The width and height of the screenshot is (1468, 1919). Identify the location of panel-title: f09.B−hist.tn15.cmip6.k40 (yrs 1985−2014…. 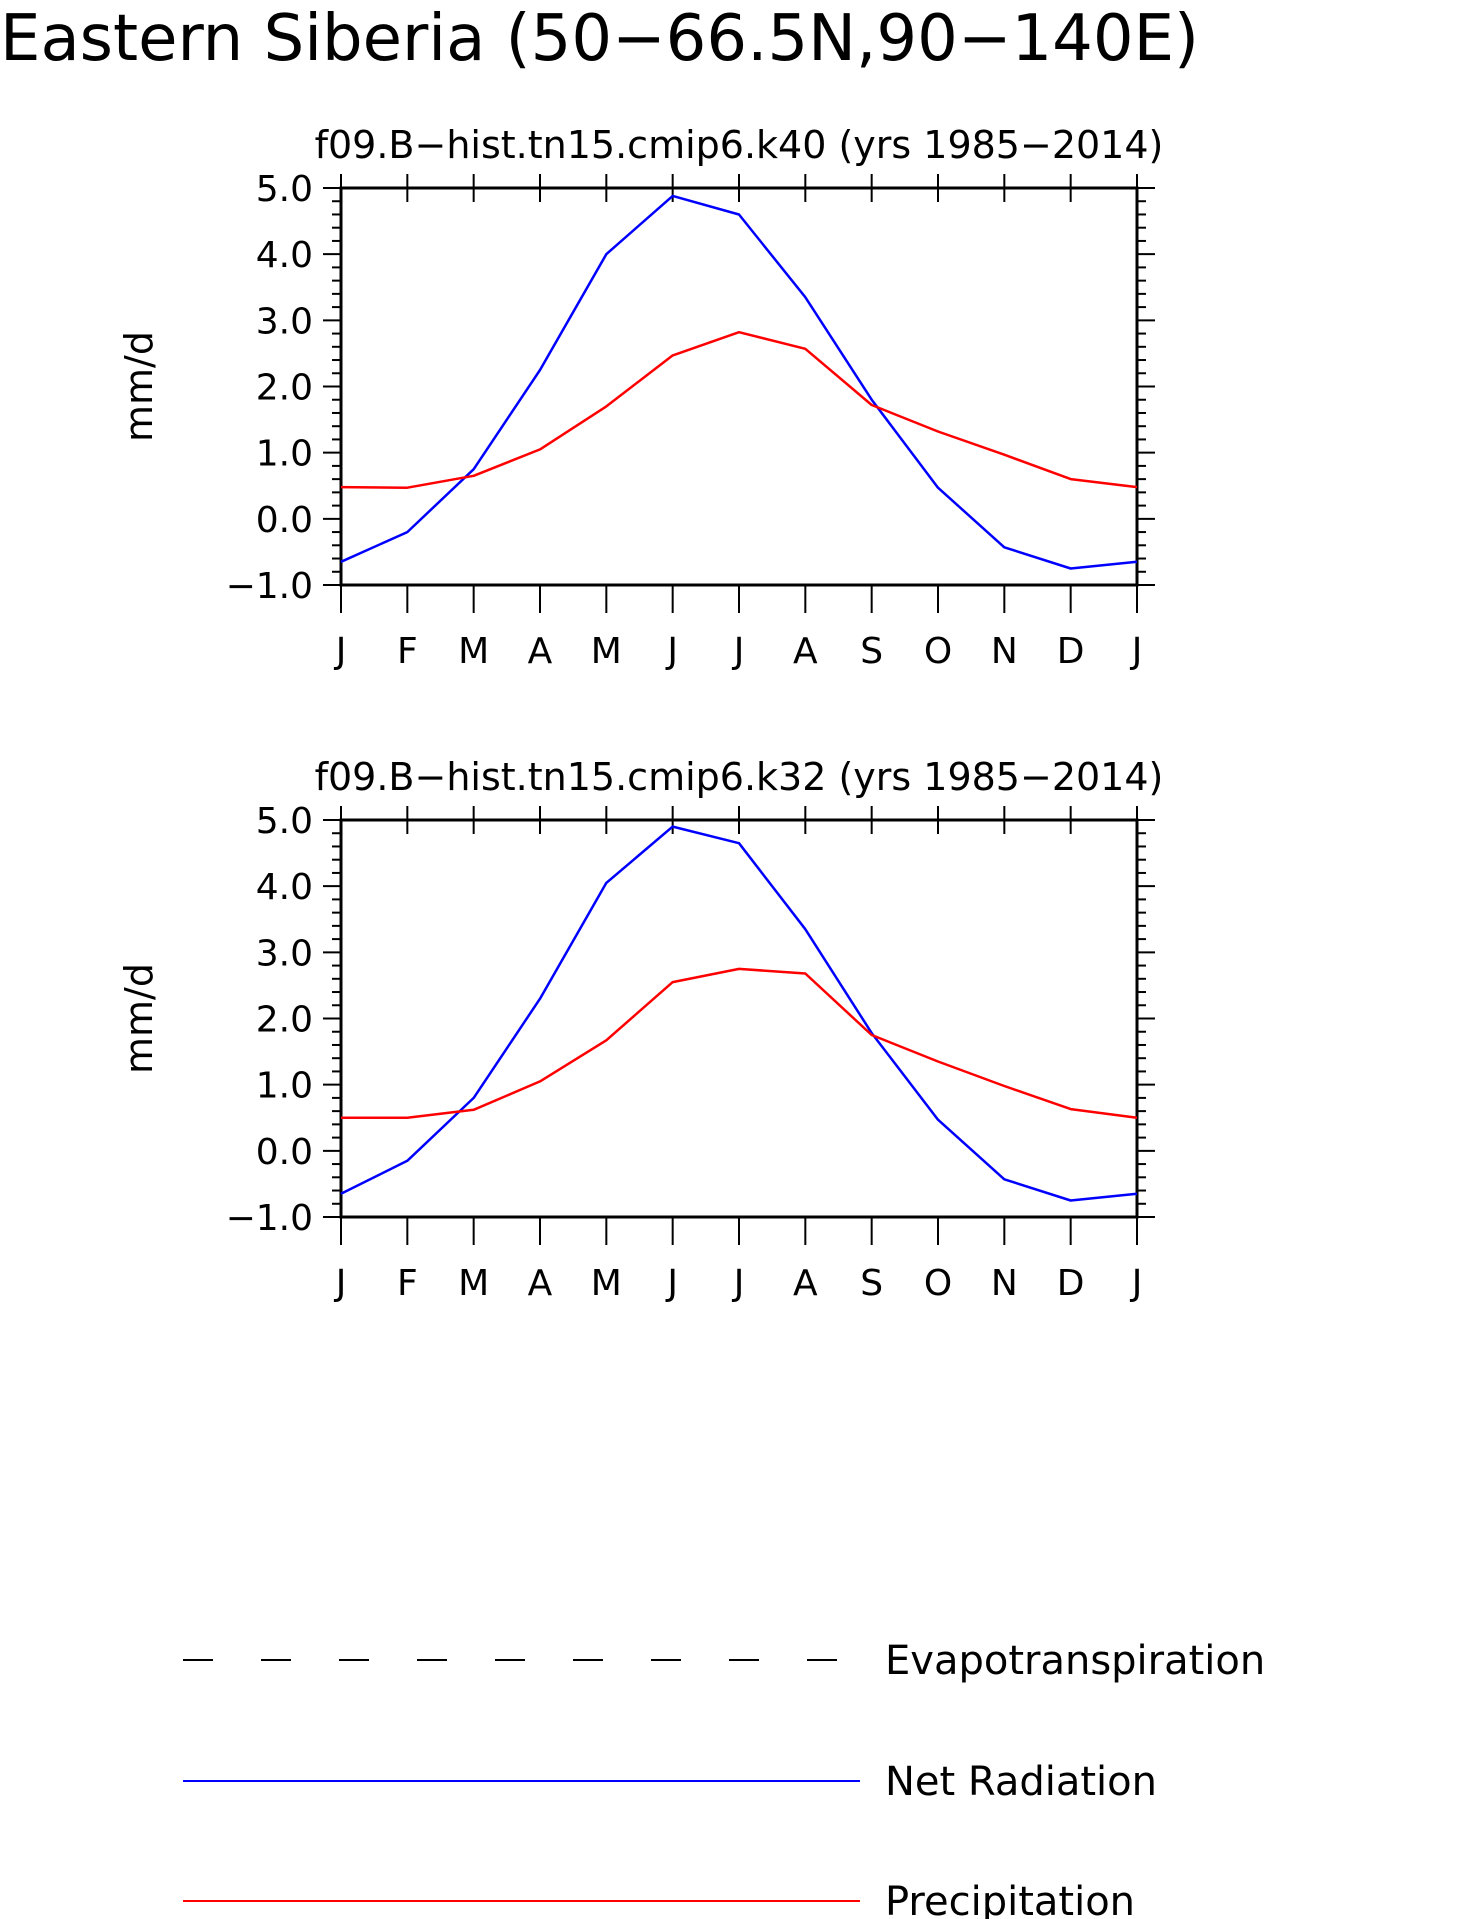
(739, 145).